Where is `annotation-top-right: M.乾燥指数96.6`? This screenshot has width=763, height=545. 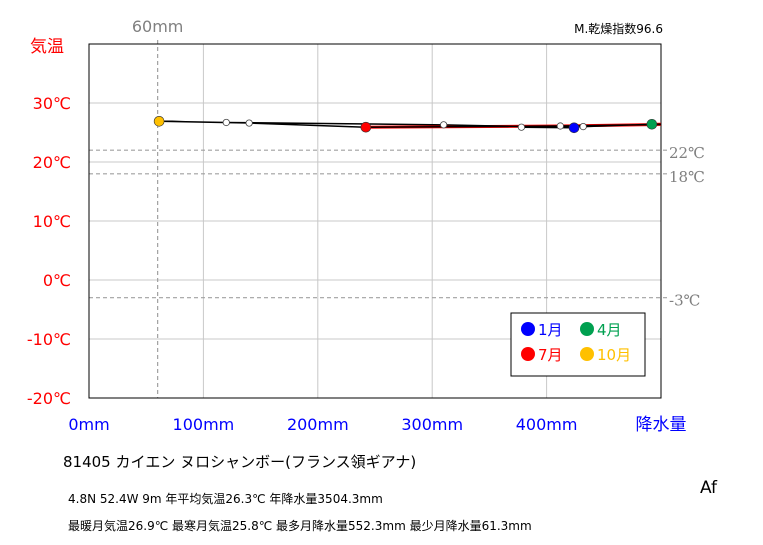 annotation-top-right: M.乾燥指数96.6 is located at coordinates (618, 28).